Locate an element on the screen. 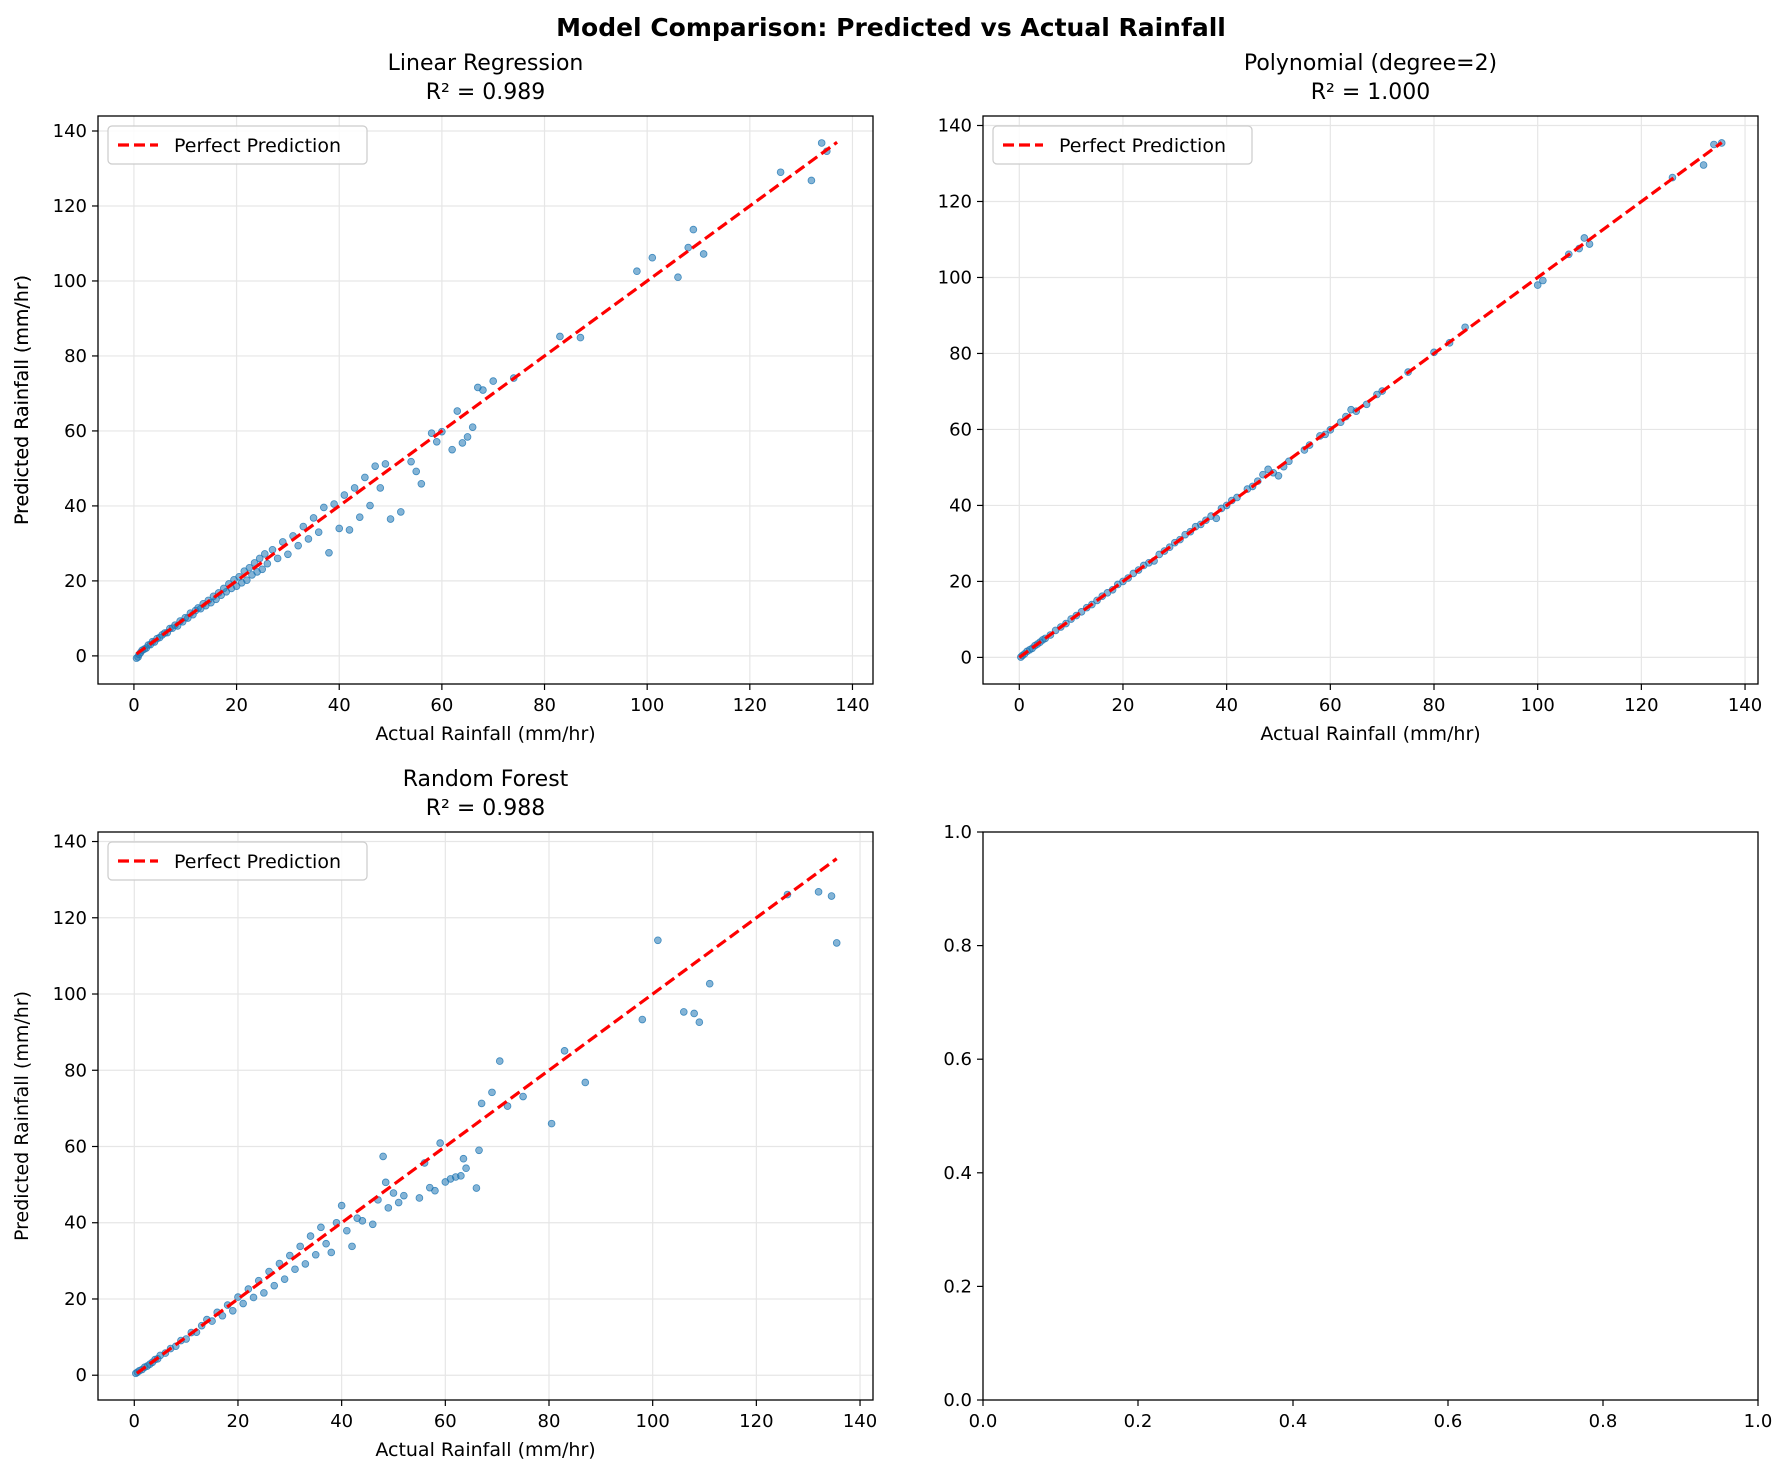  y-tick-label: 60 is located at coordinates (75, 431).